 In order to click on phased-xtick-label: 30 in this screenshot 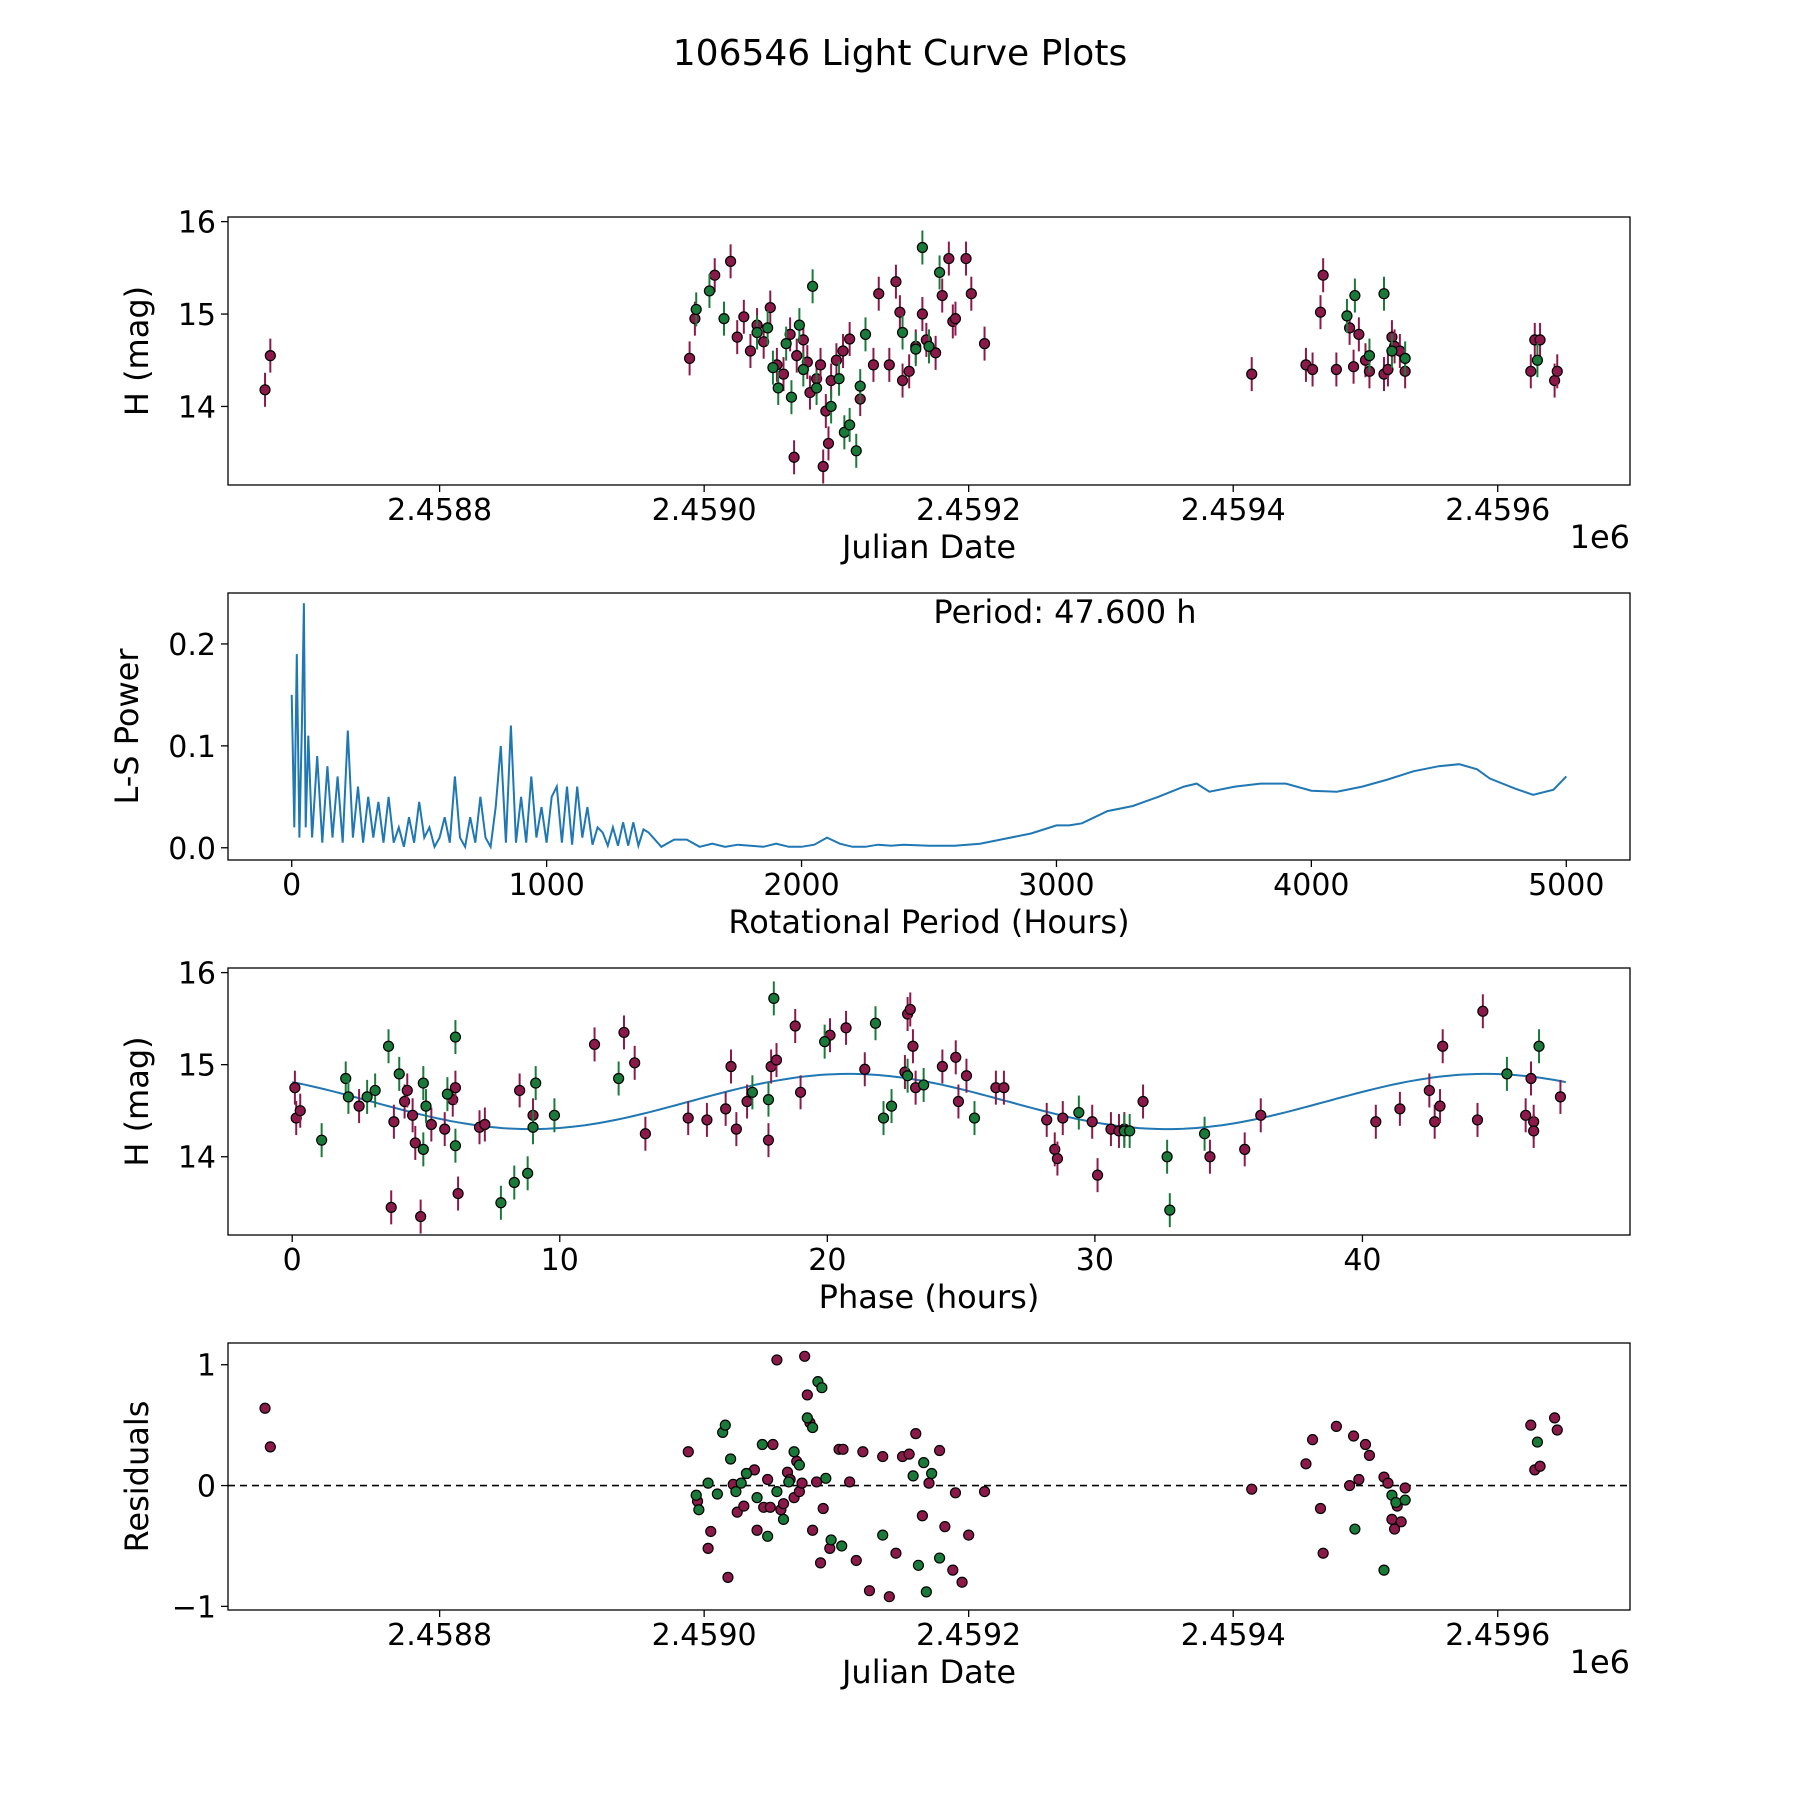, I will do `click(1095, 1260)`.